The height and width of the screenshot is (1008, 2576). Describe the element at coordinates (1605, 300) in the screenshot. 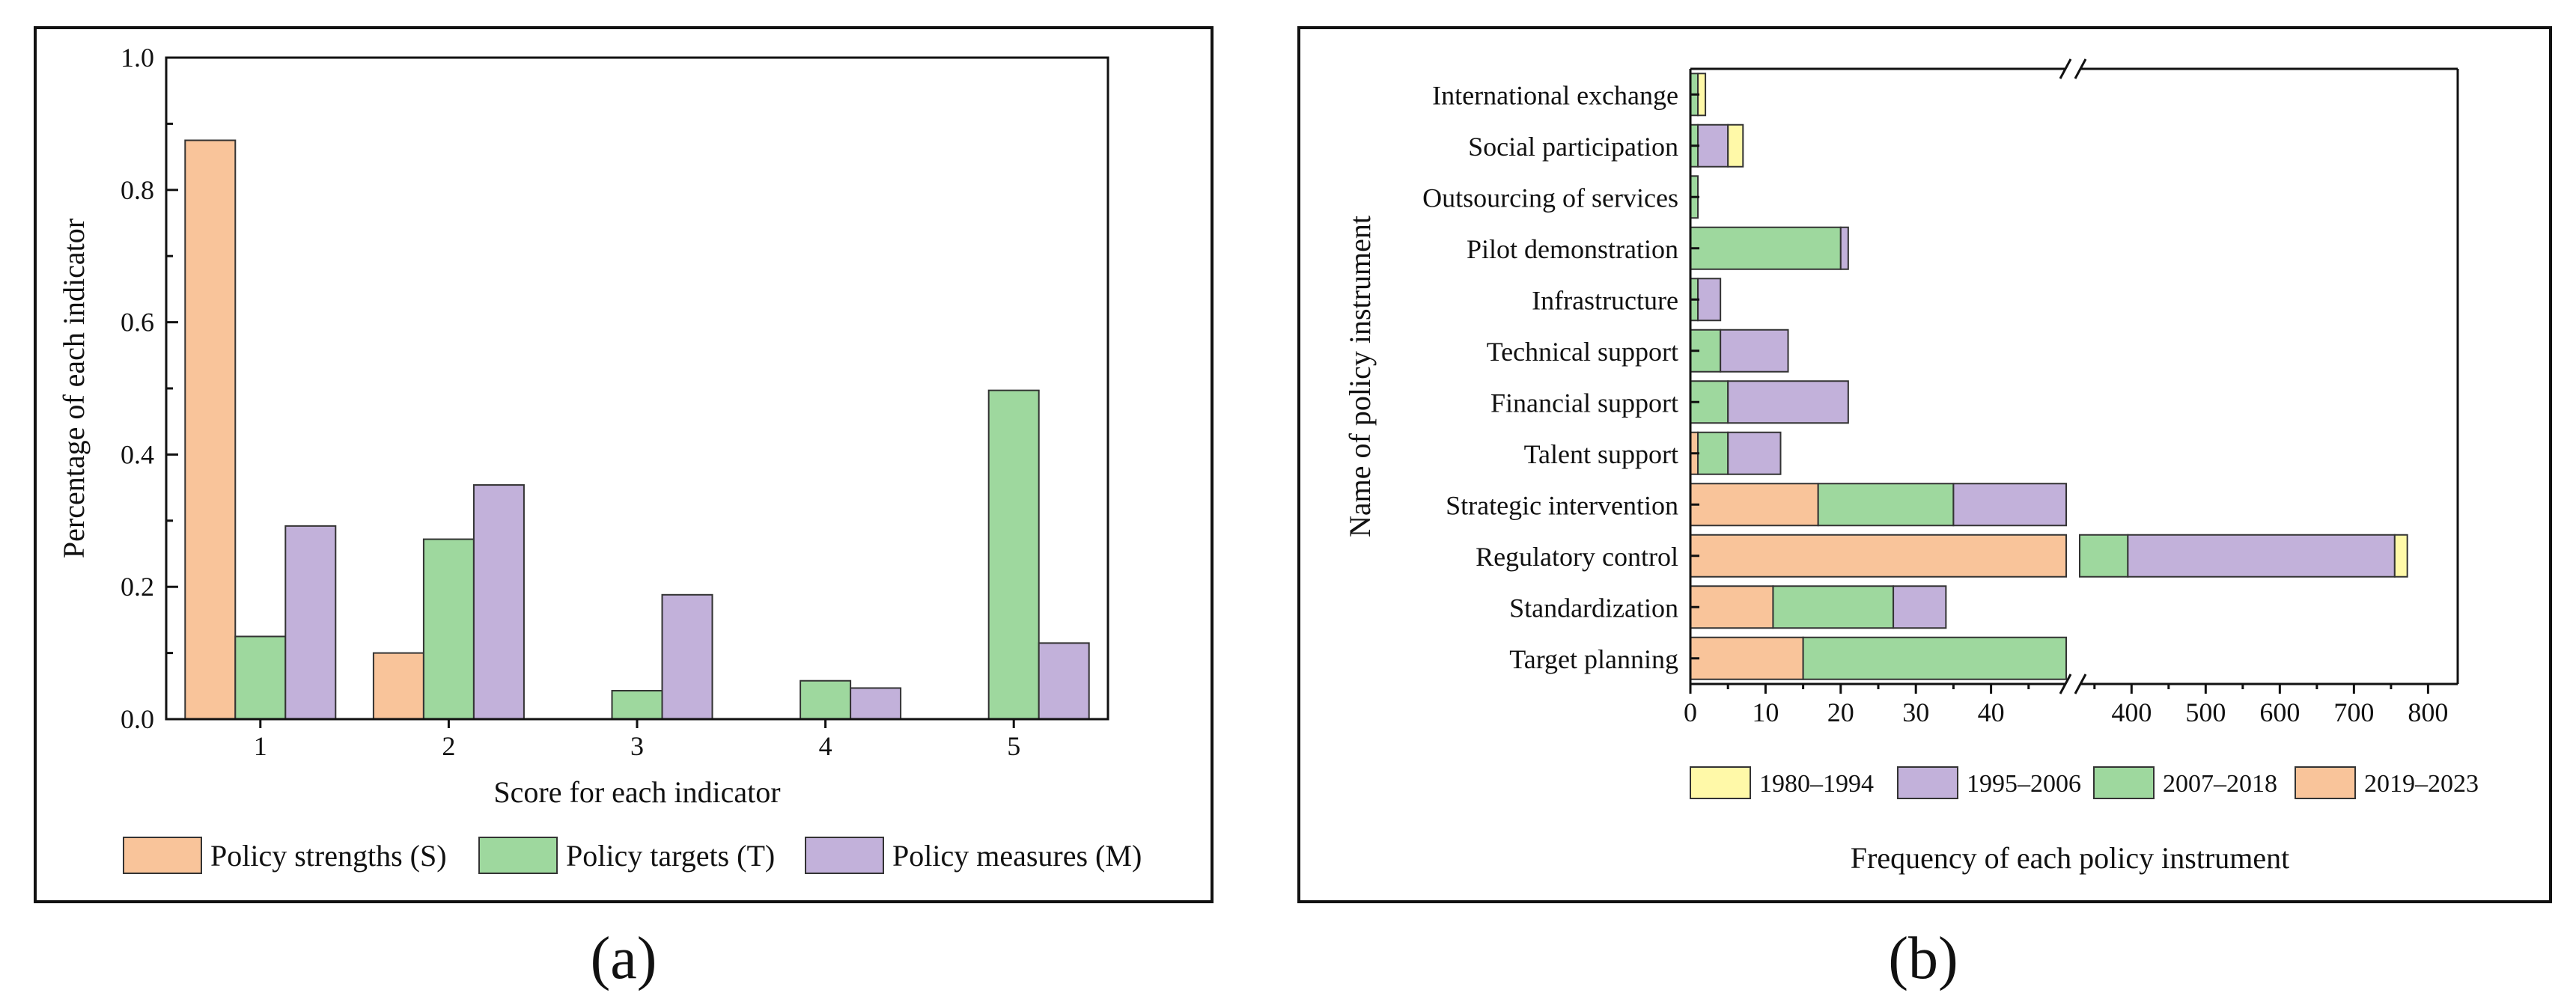

I see `y-tick-label-b: Infrastructure` at that location.